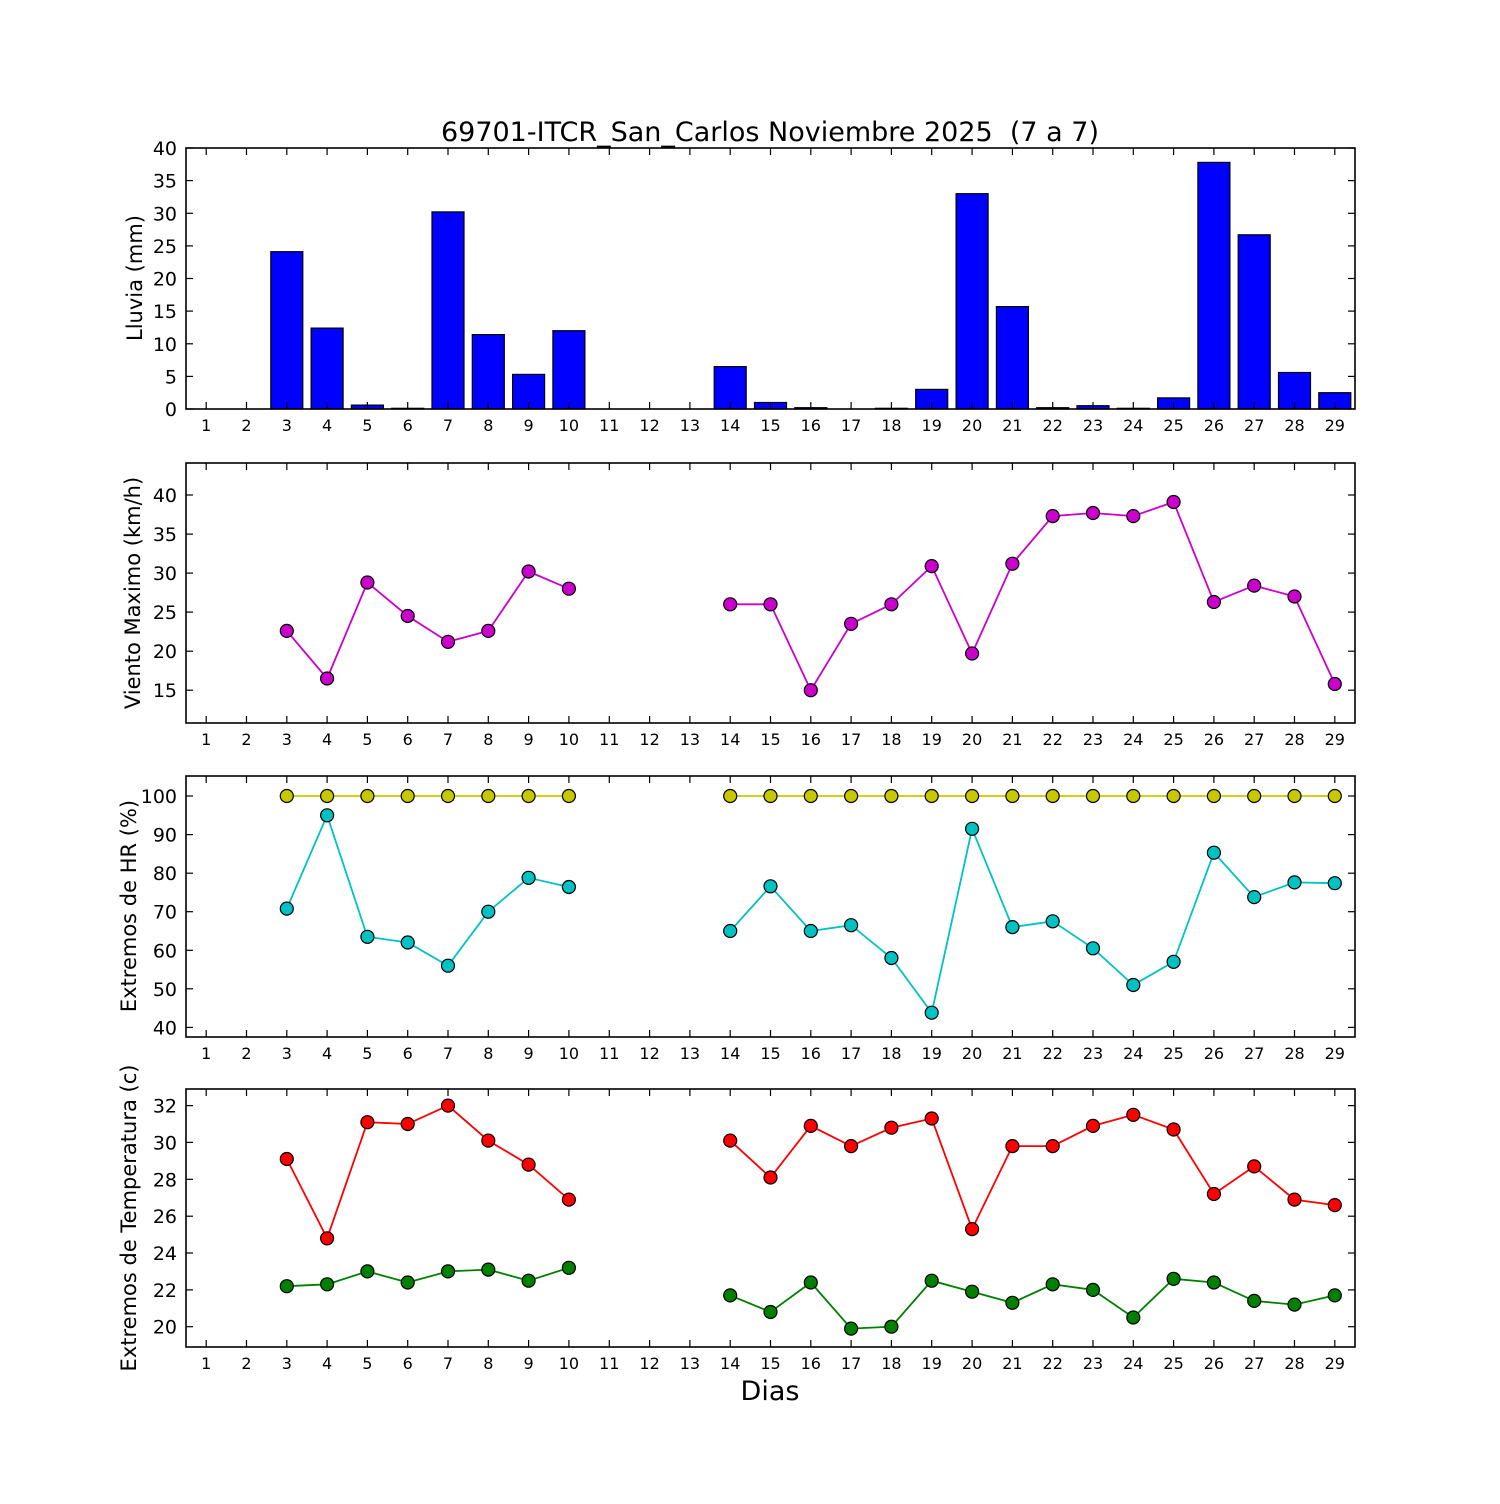 The image size is (1500, 1504). What do you see at coordinates (770, 425) in the screenshot?
I see `x-tick-label: 15` at bounding box center [770, 425].